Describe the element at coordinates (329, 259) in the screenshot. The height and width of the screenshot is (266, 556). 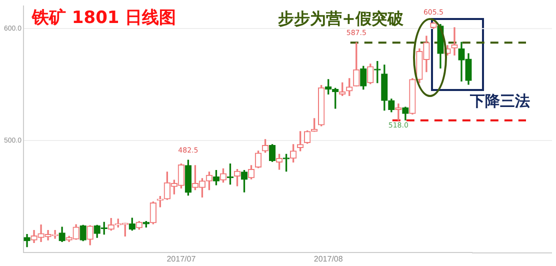
I see `x-tick-label: 2017/08` at that location.